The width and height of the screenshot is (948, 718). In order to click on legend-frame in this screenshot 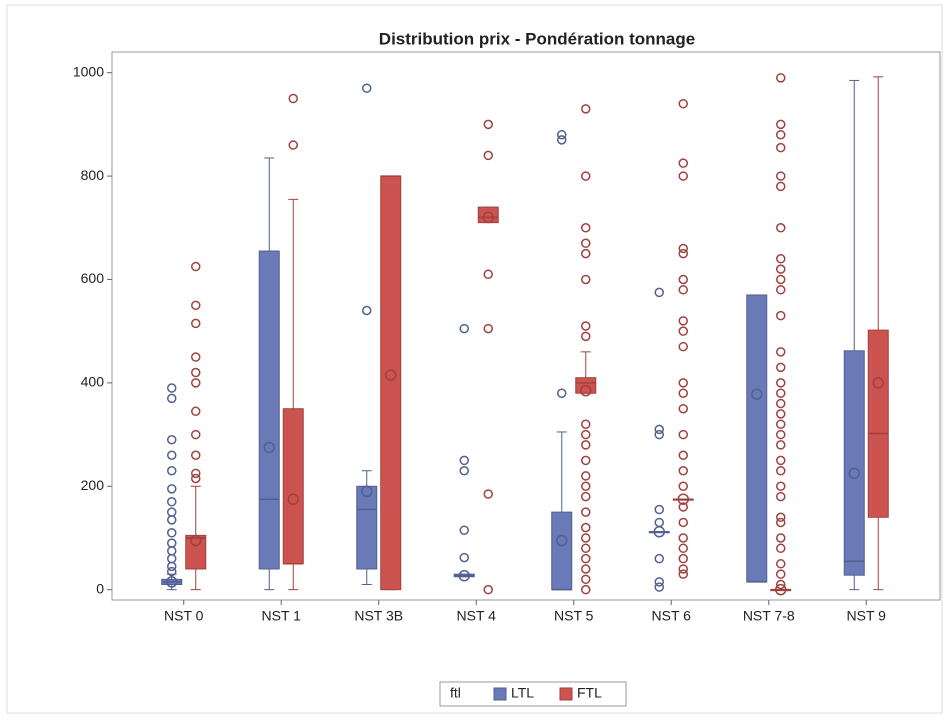, I will do `click(533, 694)`.